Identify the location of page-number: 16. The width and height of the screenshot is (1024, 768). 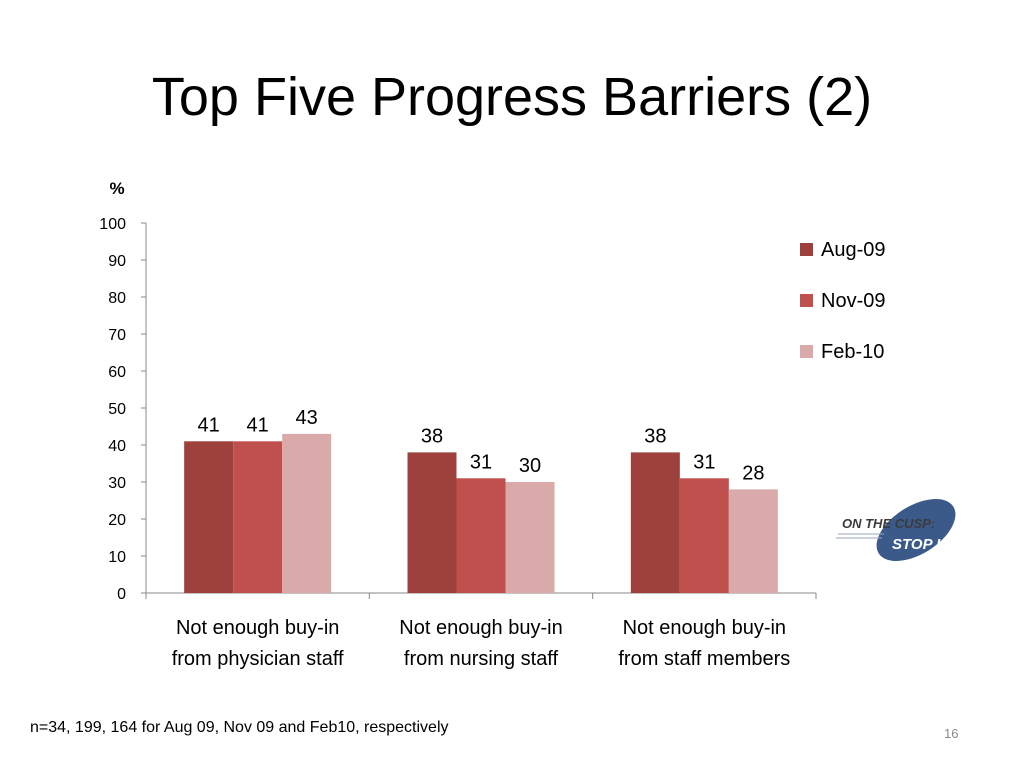
(951, 733).